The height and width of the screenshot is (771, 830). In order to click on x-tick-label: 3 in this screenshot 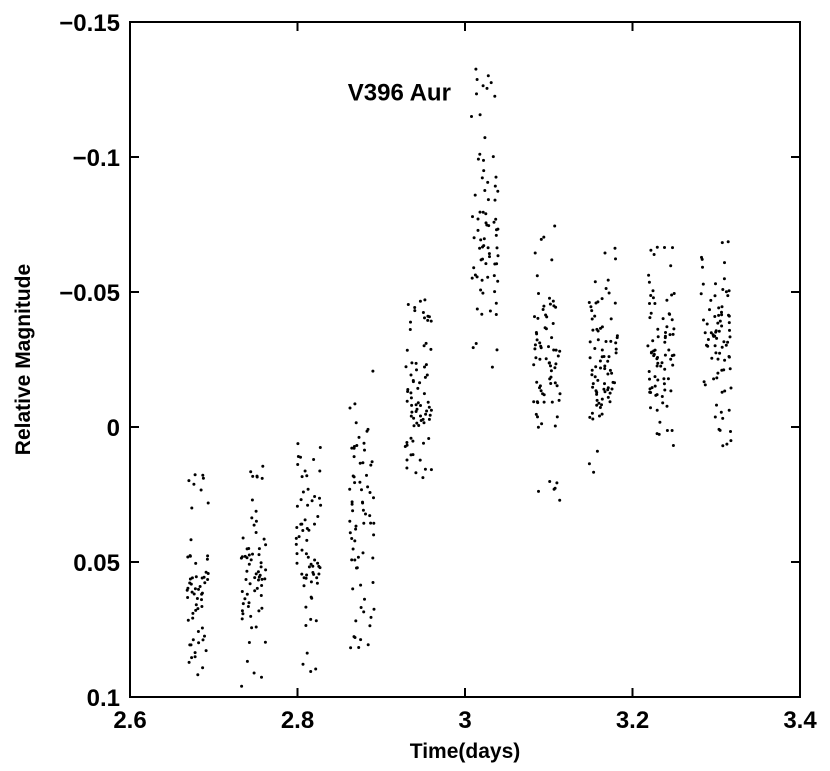, I will do `click(464, 720)`.